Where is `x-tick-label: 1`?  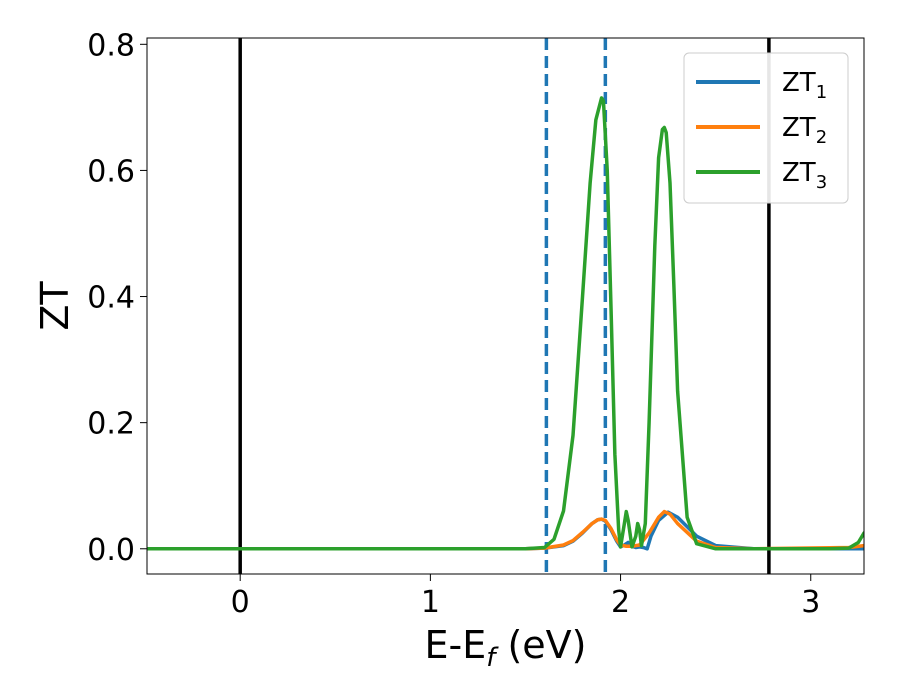 x-tick-label: 1 is located at coordinates (430, 602).